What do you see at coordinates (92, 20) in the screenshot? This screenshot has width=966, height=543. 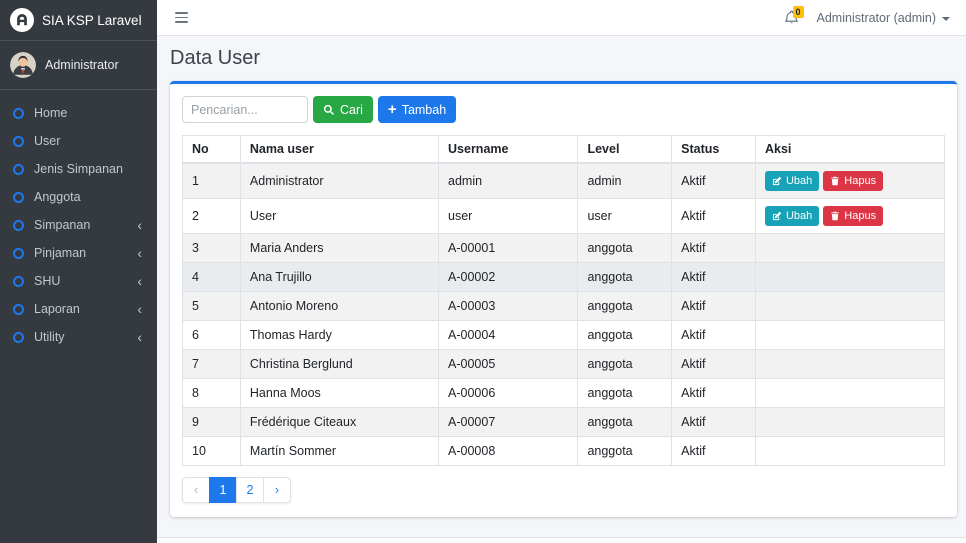 I see `brand-title: SIA KSP Laravel` at bounding box center [92, 20].